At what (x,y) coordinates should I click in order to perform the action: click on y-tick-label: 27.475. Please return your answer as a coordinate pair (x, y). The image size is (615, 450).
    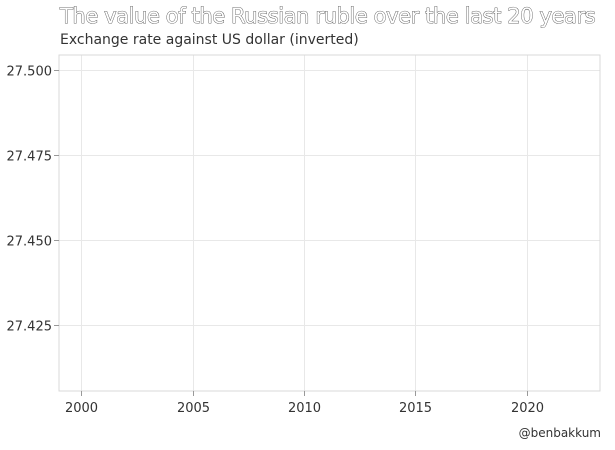
    Looking at the image, I should click on (30, 157).